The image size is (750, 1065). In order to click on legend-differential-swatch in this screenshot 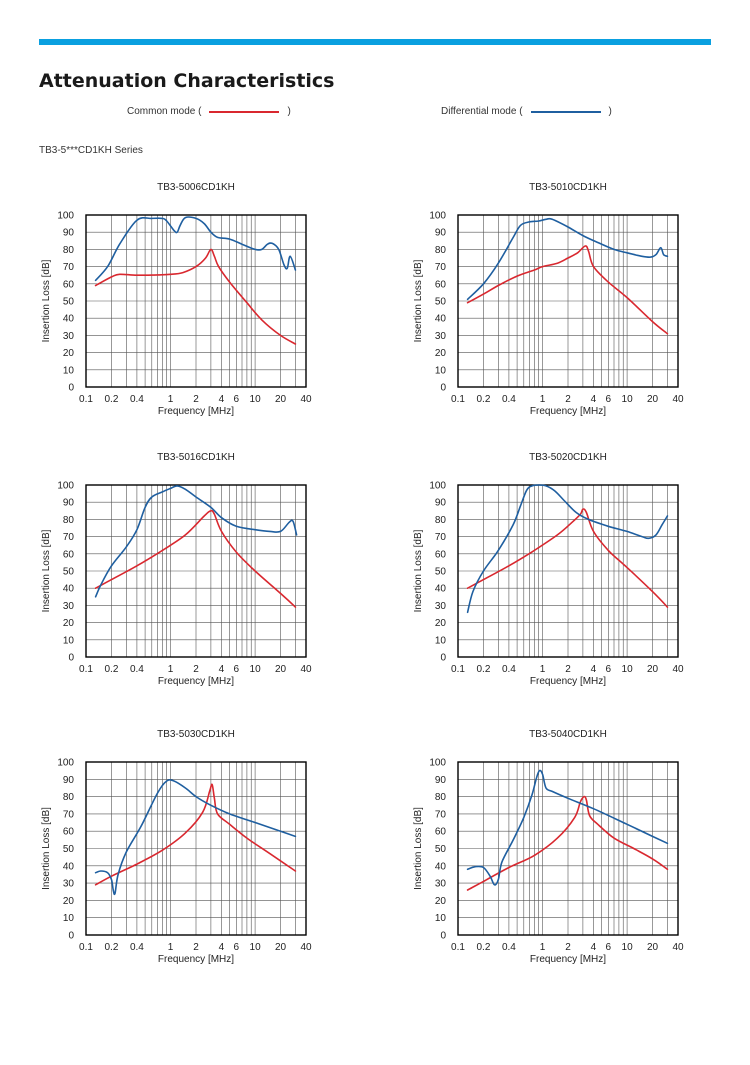, I will do `click(565, 111)`.